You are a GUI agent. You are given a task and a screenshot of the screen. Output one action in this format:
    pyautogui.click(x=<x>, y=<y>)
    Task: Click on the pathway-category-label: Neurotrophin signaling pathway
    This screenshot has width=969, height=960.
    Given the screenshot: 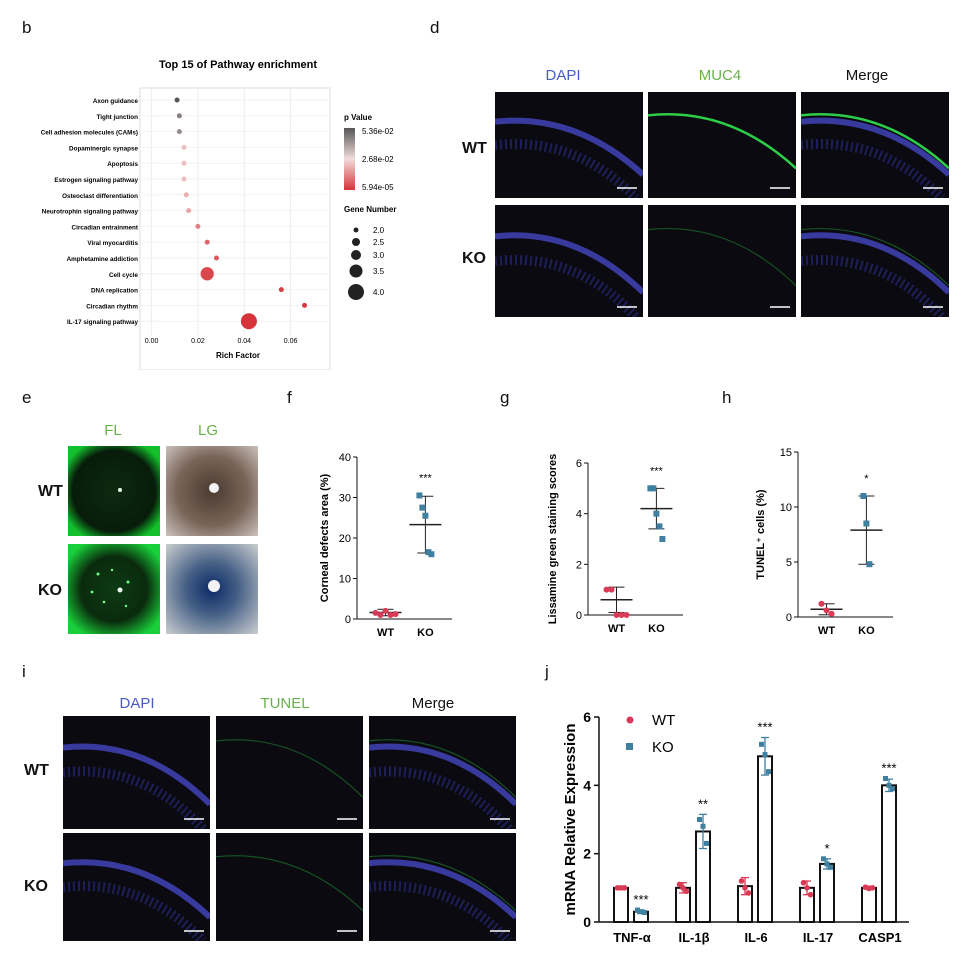 What is the action you would take?
    pyautogui.click(x=90, y=212)
    